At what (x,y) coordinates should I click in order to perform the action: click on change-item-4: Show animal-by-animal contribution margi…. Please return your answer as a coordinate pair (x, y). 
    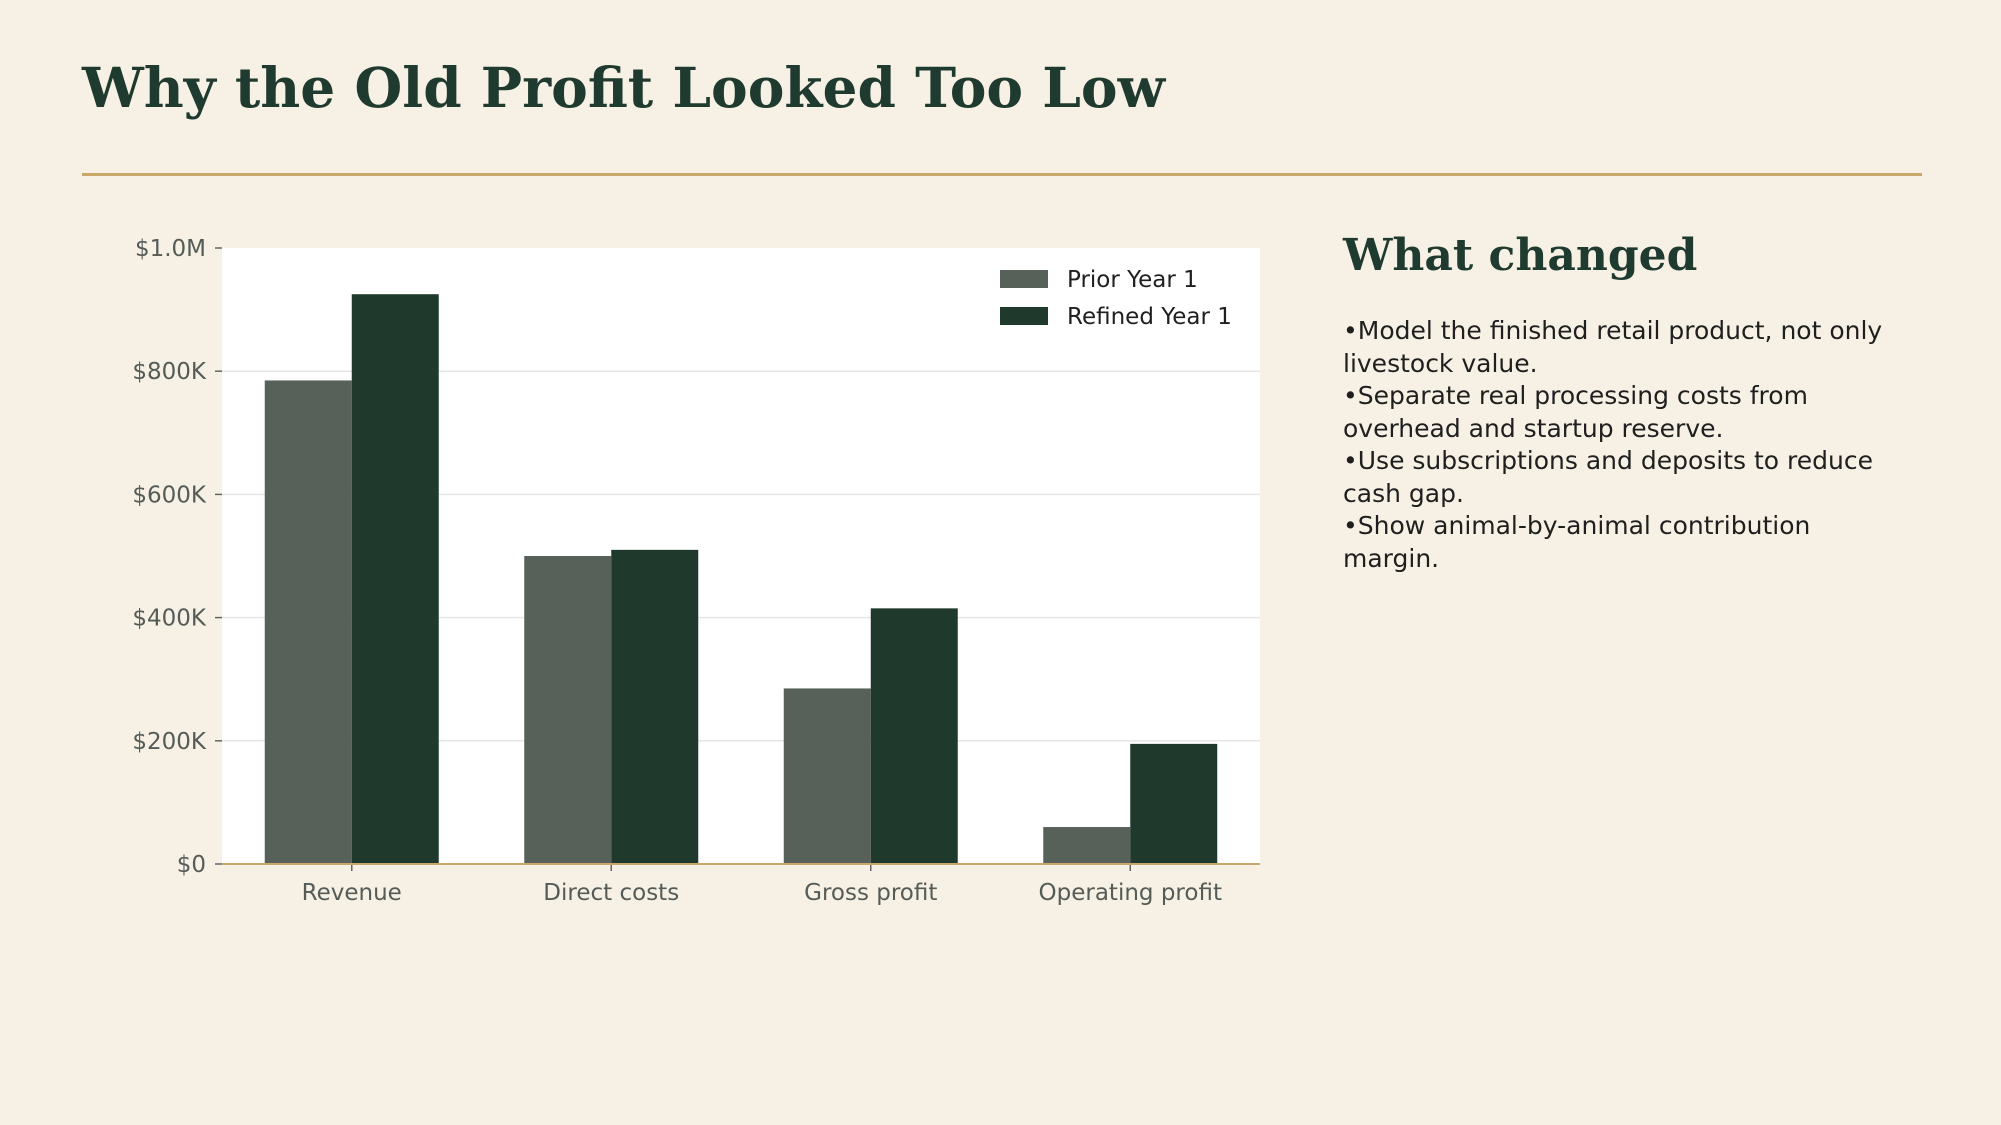
    Looking at the image, I should click on (1613, 542).